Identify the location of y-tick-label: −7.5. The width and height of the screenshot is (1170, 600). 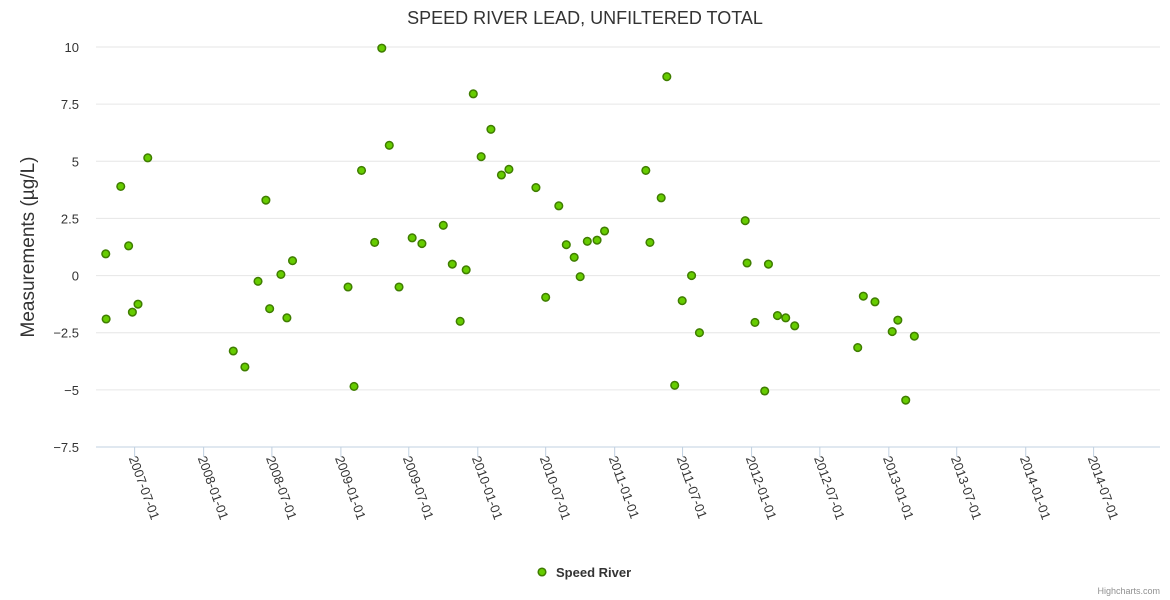
(66, 447).